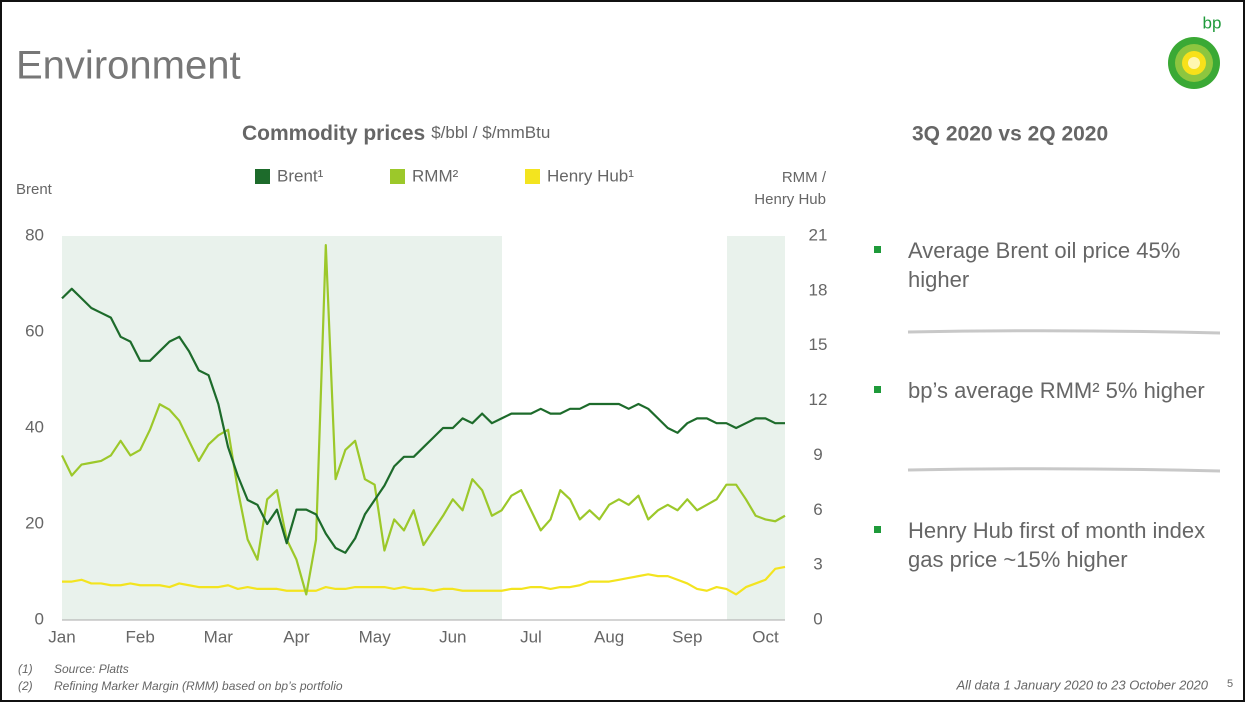  What do you see at coordinates (818, 289) in the screenshot?
I see `y2-tick-label: 18` at bounding box center [818, 289].